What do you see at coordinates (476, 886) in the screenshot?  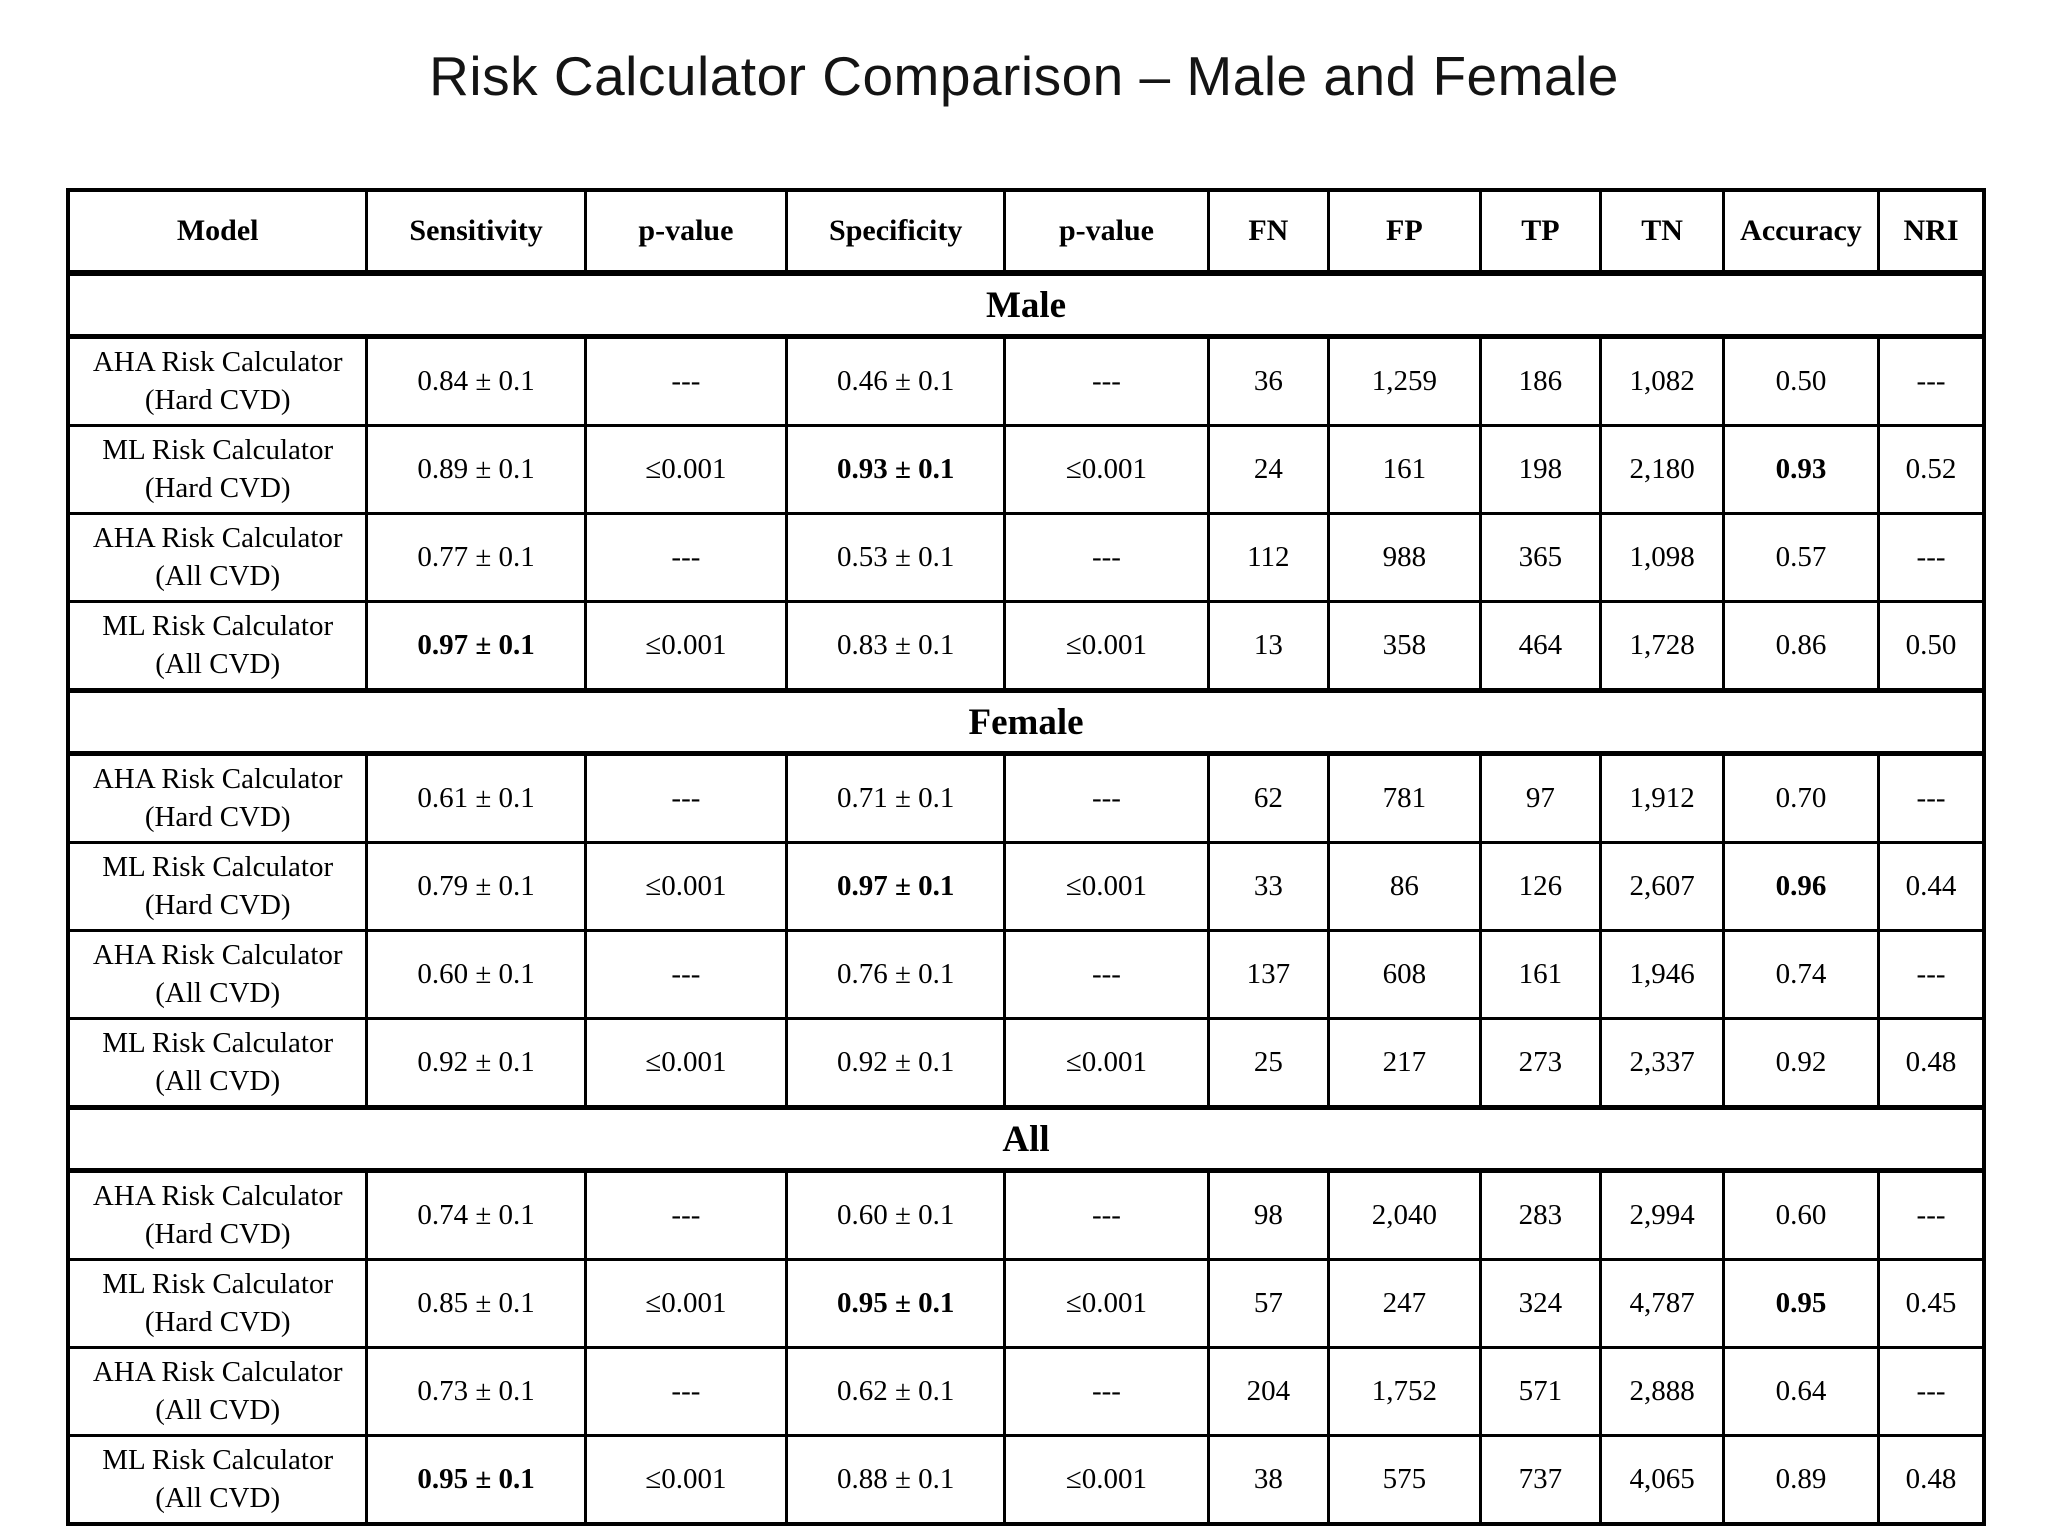 I see `sensitivity-cell: 0.79 ± 0.1` at bounding box center [476, 886].